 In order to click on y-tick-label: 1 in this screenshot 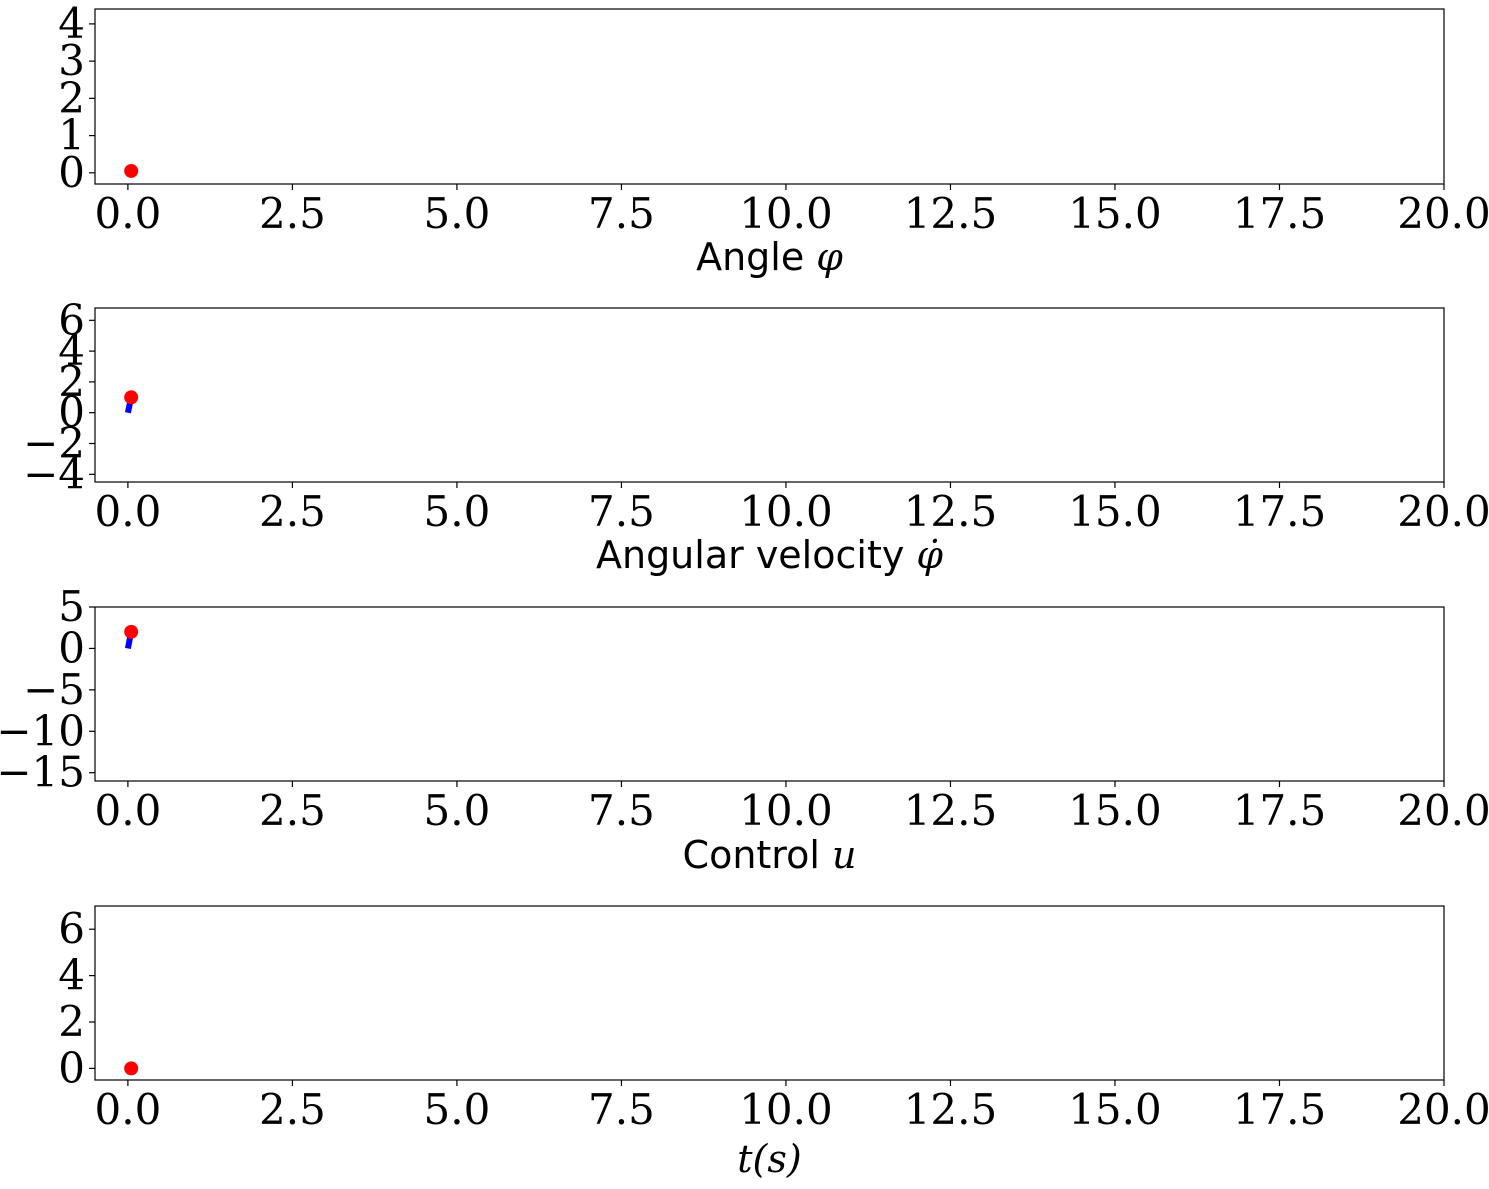, I will do `click(71, 135)`.